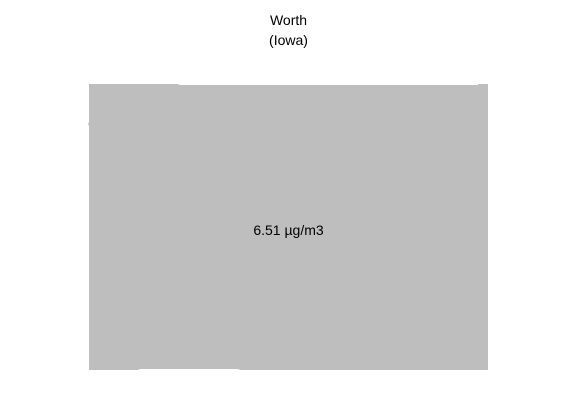  I want to click on value-label: 6.51 µg/m3, so click(288, 230).